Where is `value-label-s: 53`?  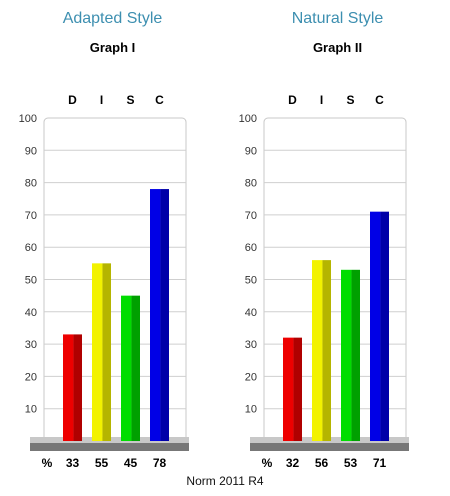 value-label-s: 53 is located at coordinates (351, 463).